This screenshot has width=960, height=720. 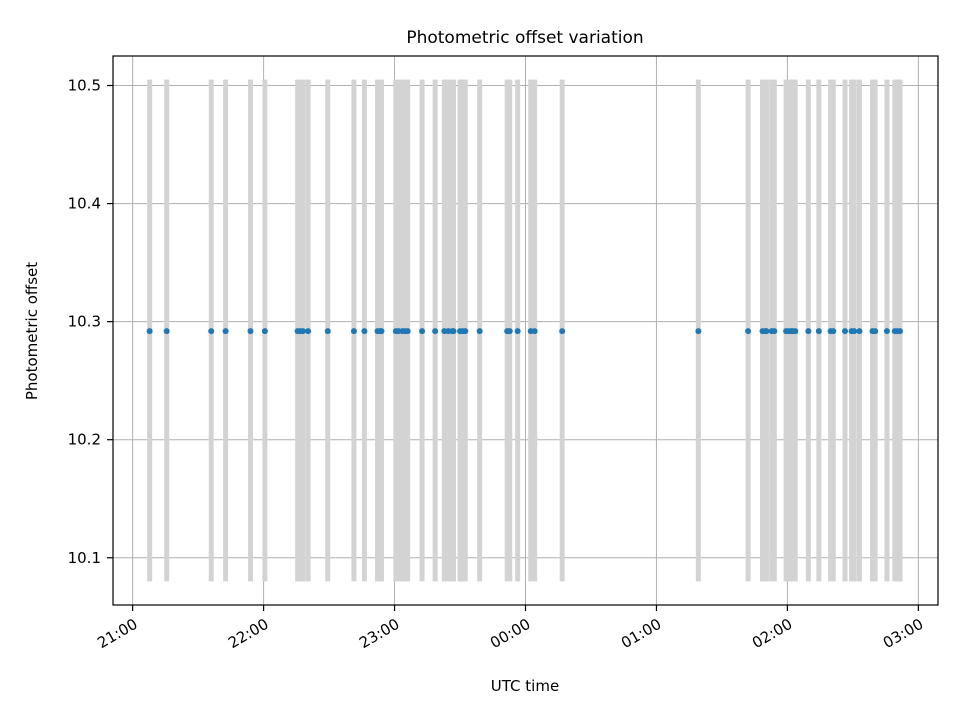 I want to click on y-axis: 10.1 10.2 10.3 10.4 10.5, so click(x=90, y=322).